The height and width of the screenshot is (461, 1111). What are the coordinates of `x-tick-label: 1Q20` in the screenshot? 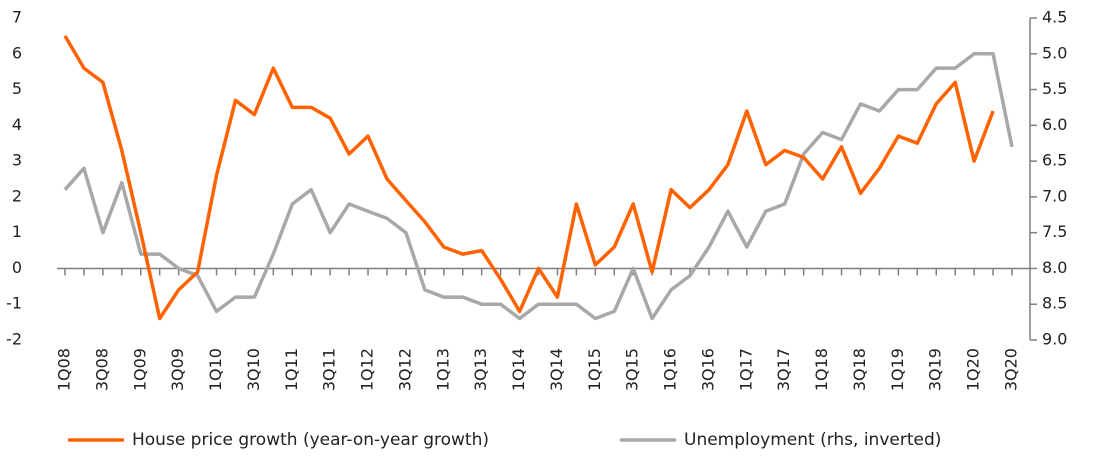 It's located at (973, 369).